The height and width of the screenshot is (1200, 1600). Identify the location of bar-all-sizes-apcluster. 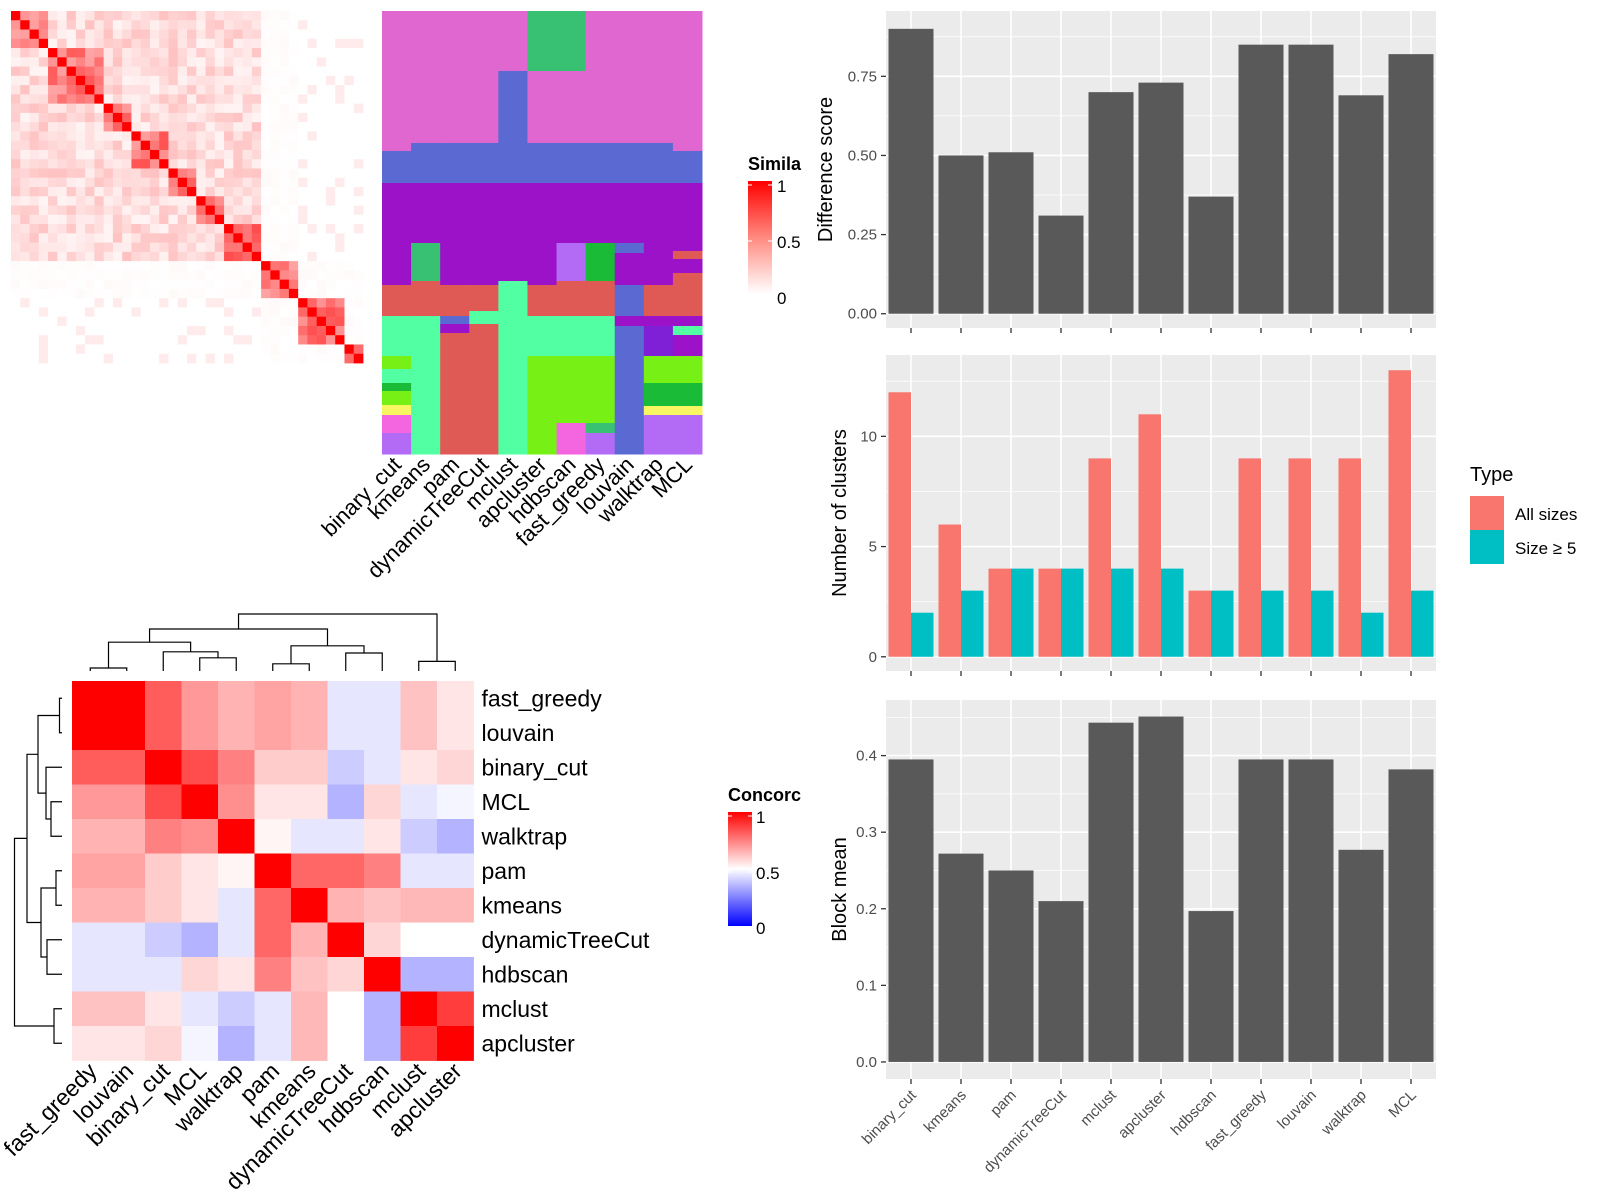
(1149, 535).